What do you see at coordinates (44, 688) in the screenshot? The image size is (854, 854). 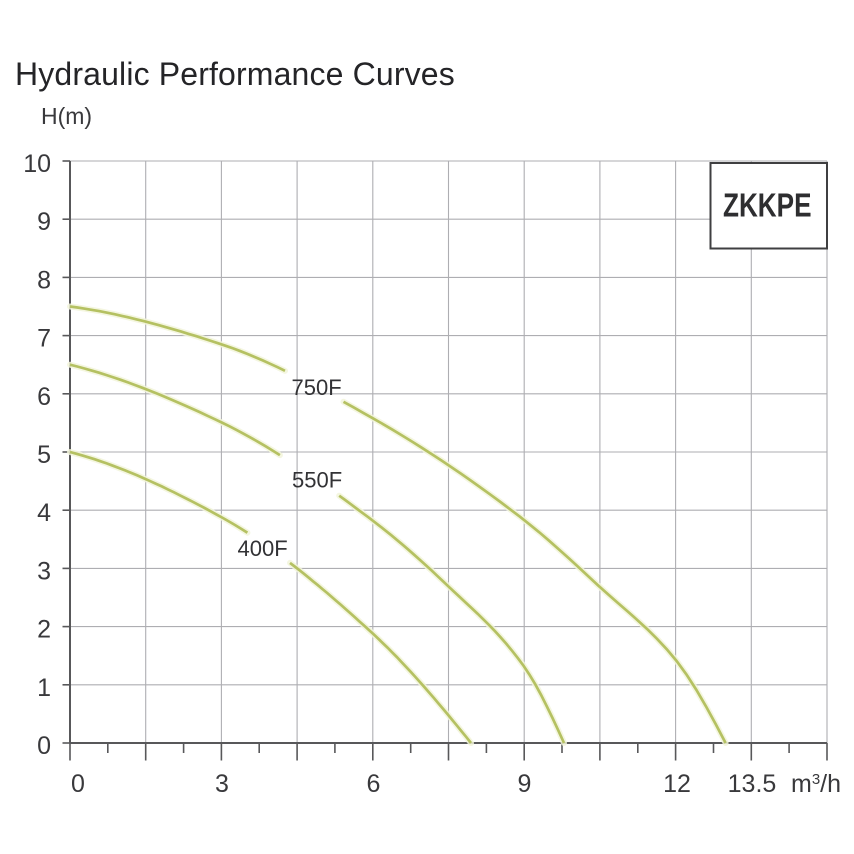 I see `svg-text: 1` at bounding box center [44, 688].